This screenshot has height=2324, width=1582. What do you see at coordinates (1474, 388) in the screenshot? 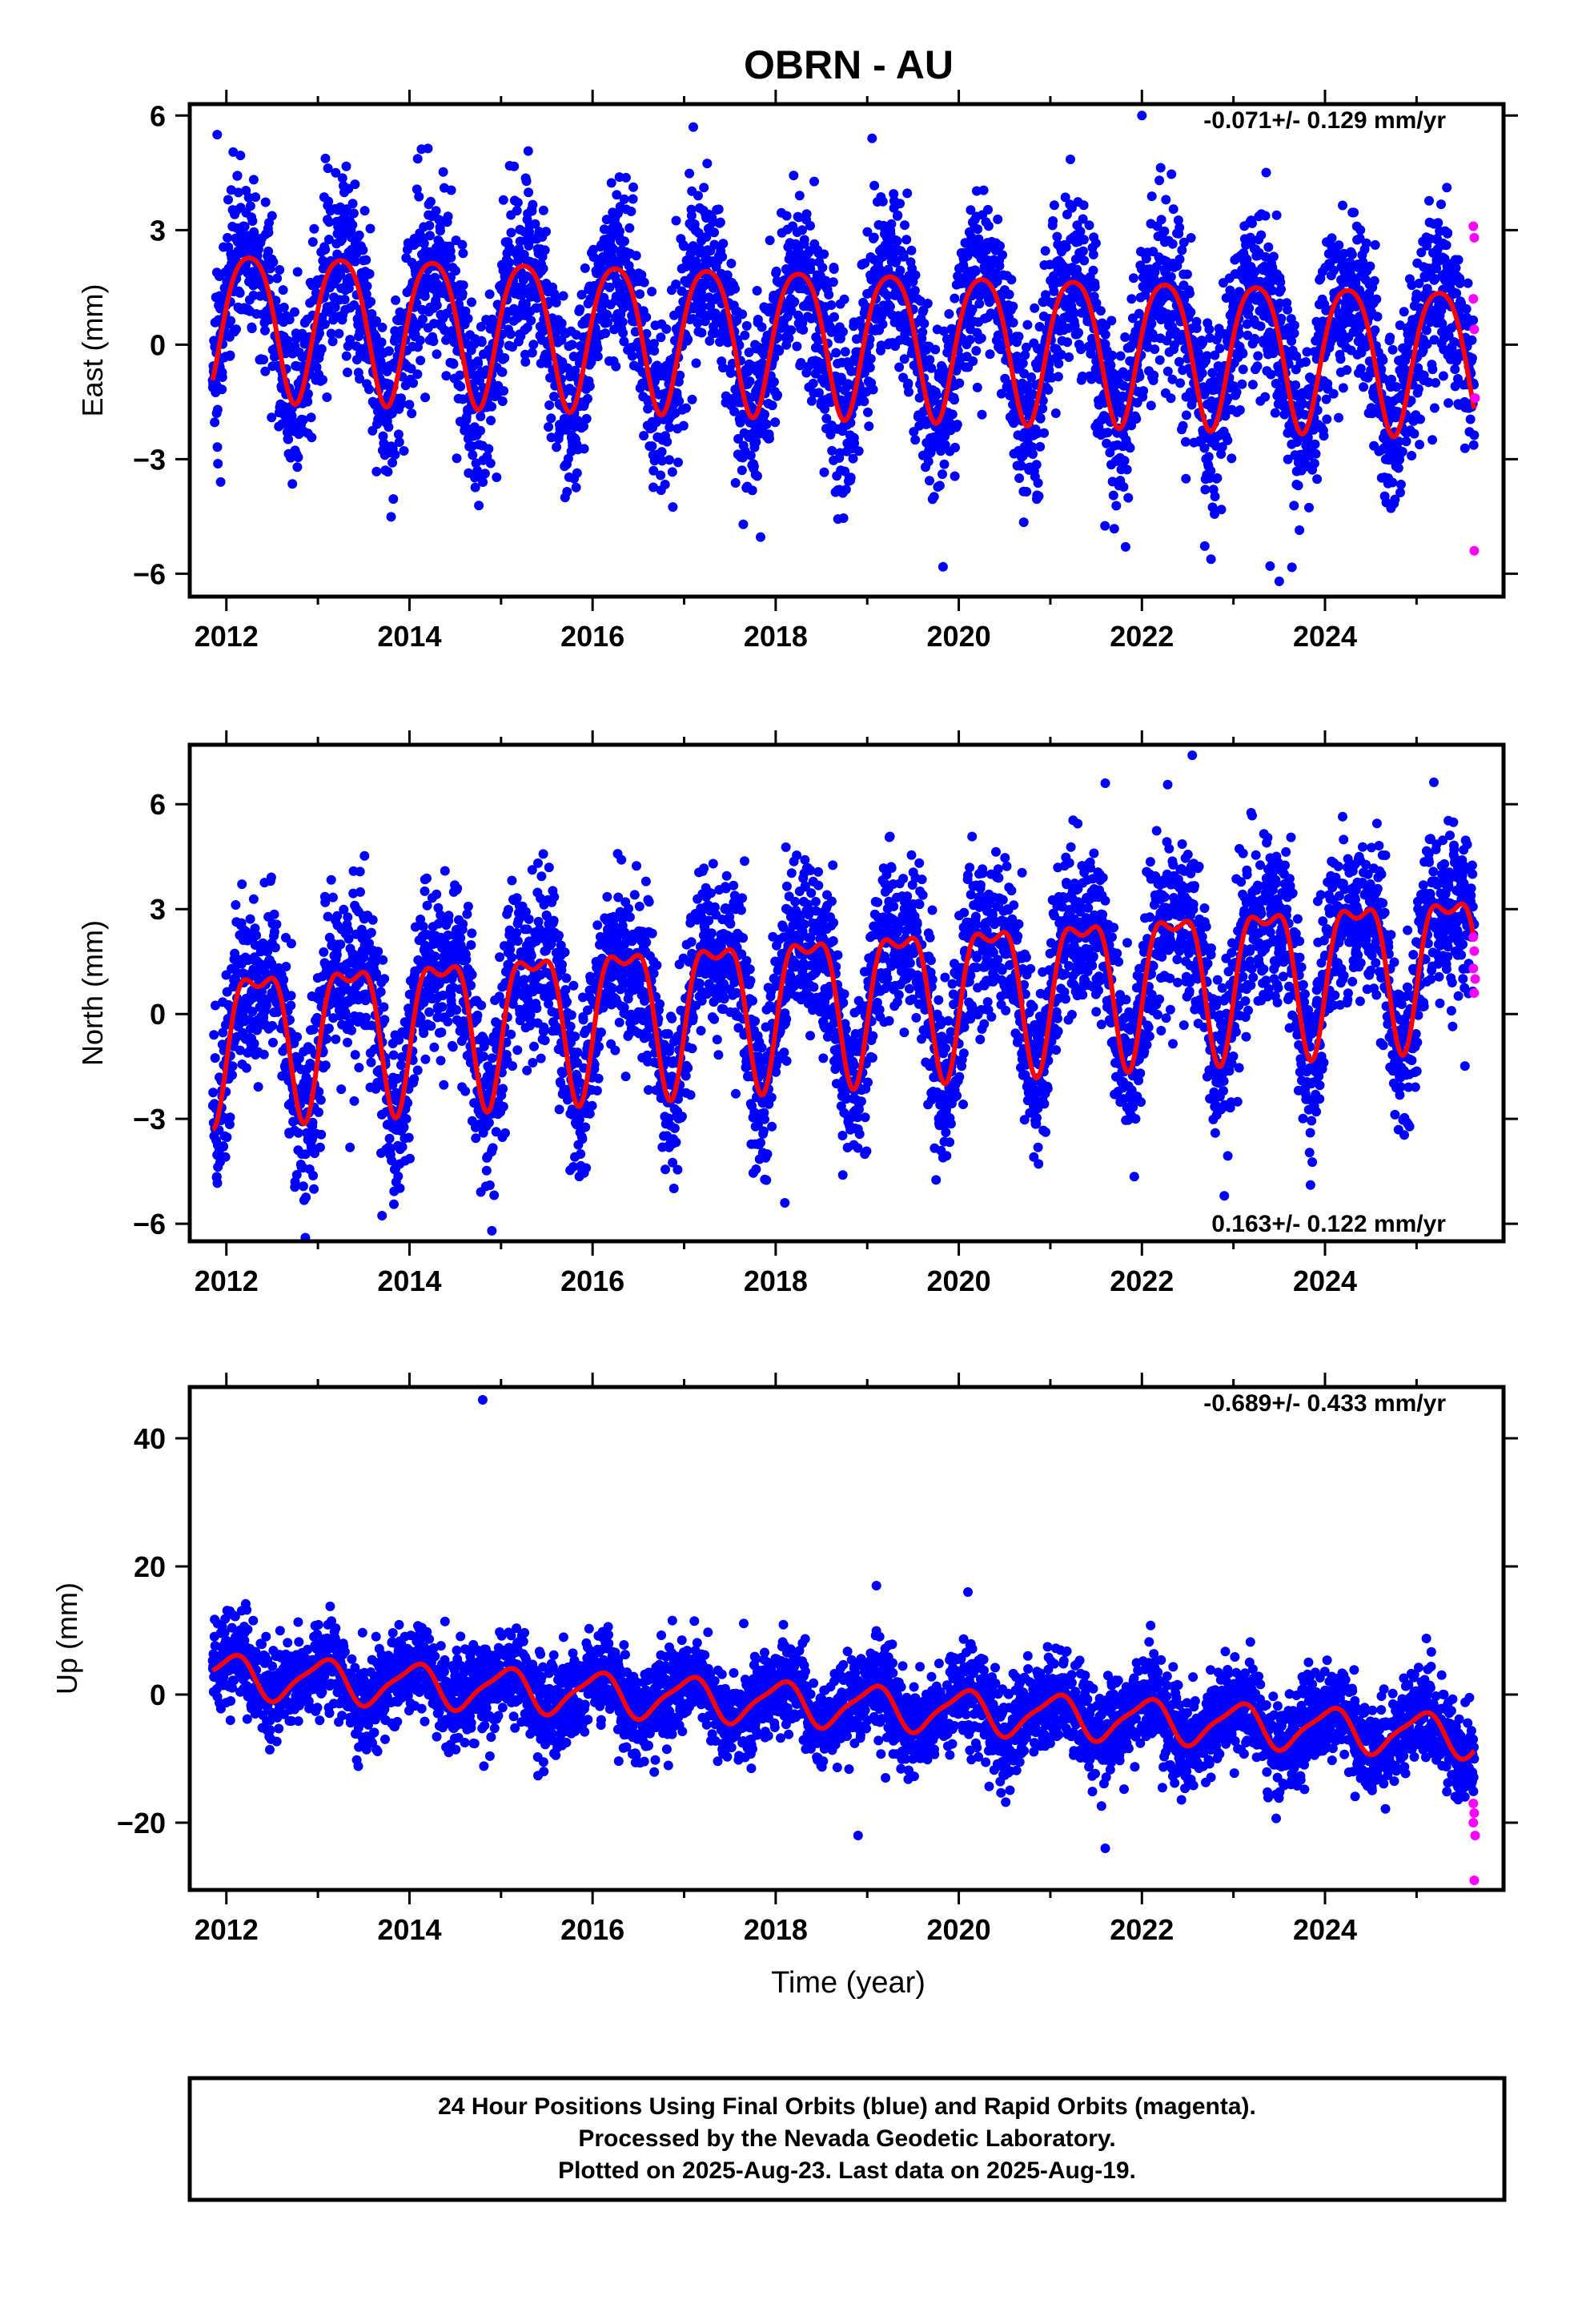
I see `rapid-orbit-points` at bounding box center [1474, 388].